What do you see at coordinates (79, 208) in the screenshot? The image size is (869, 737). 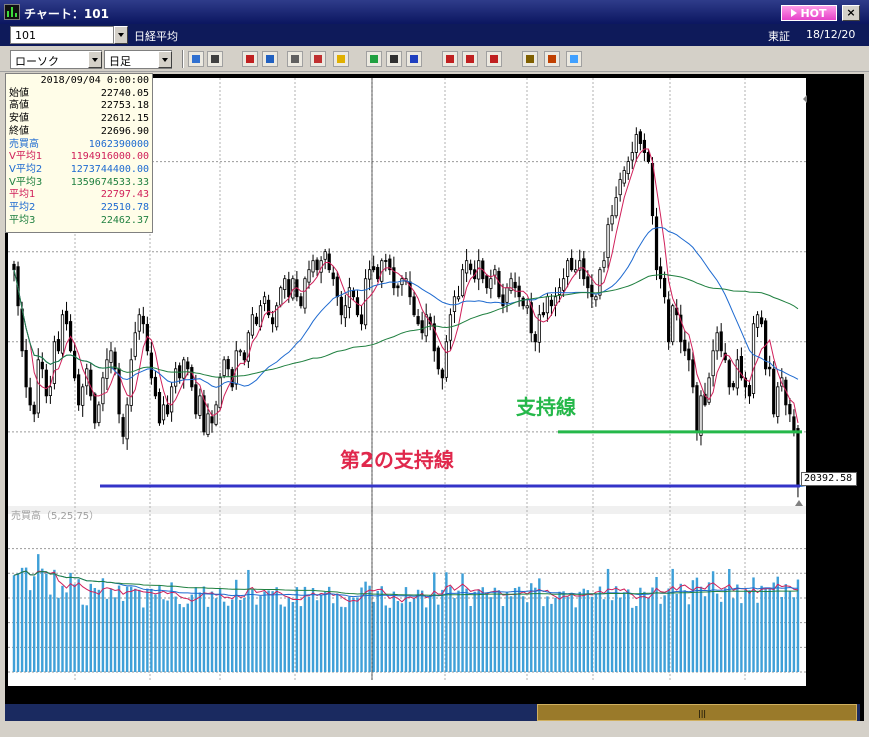 I see `info-row: 平均2 22510.78` at bounding box center [79, 208].